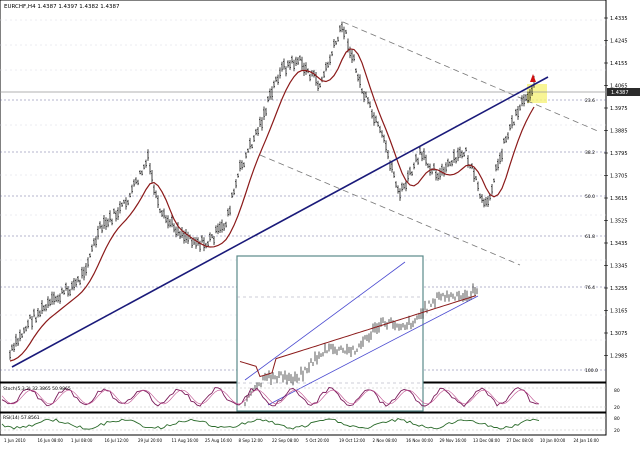 The image size is (640, 449). What do you see at coordinates (619, 244) in the screenshot?
I see `price-axis-label: 1.3435` at bounding box center [619, 244].